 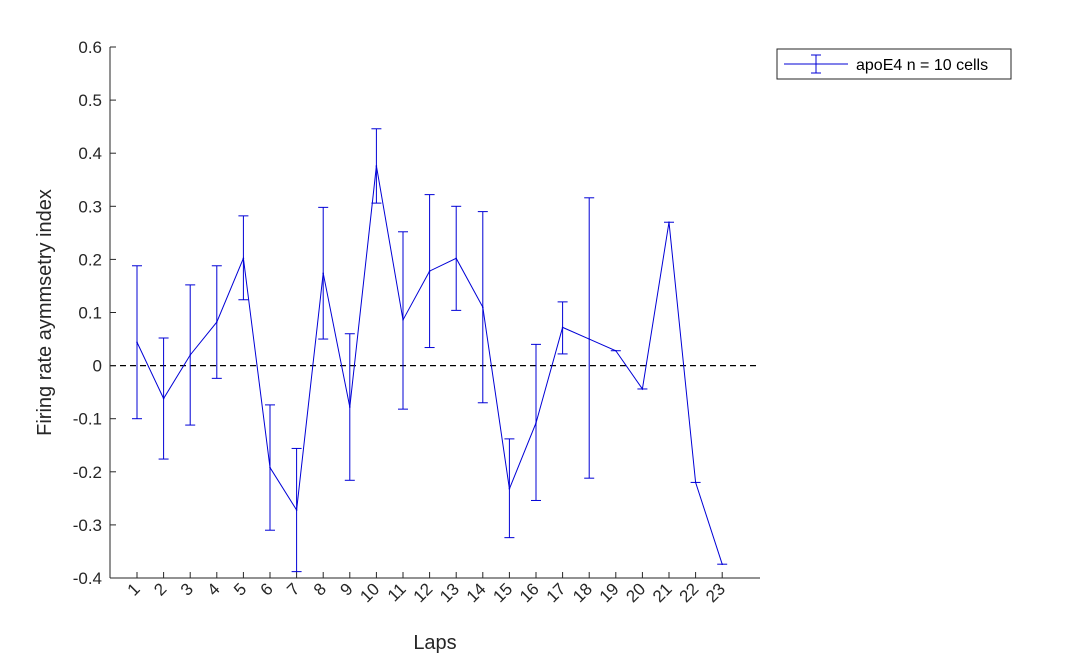 What do you see at coordinates (609, 592) in the screenshot?
I see `x-tick-label: 19` at bounding box center [609, 592].